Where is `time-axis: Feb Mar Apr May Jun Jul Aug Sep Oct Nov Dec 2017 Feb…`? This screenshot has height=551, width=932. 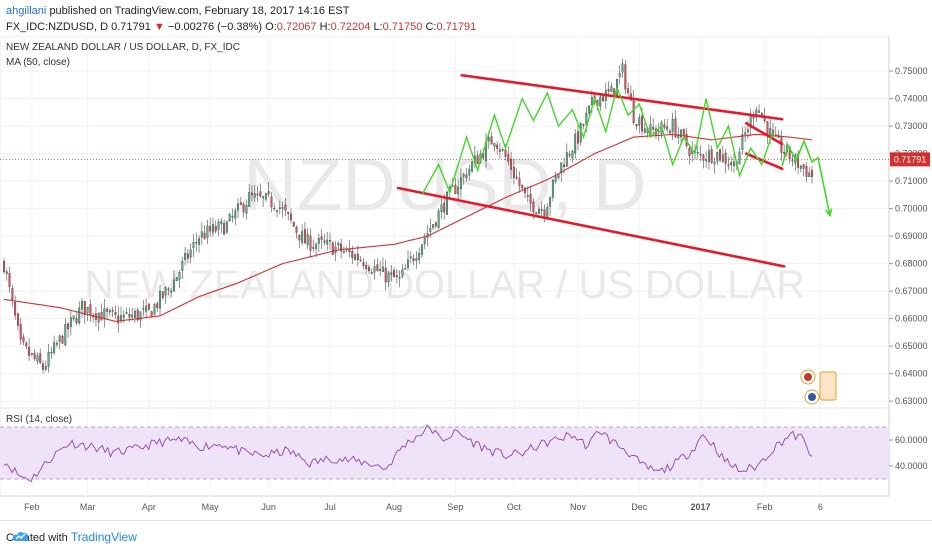
time-axis: Feb Mar Apr May Jun Jul Aug Sep Oct Nov Dec 2017 Feb… is located at coordinates (423, 507).